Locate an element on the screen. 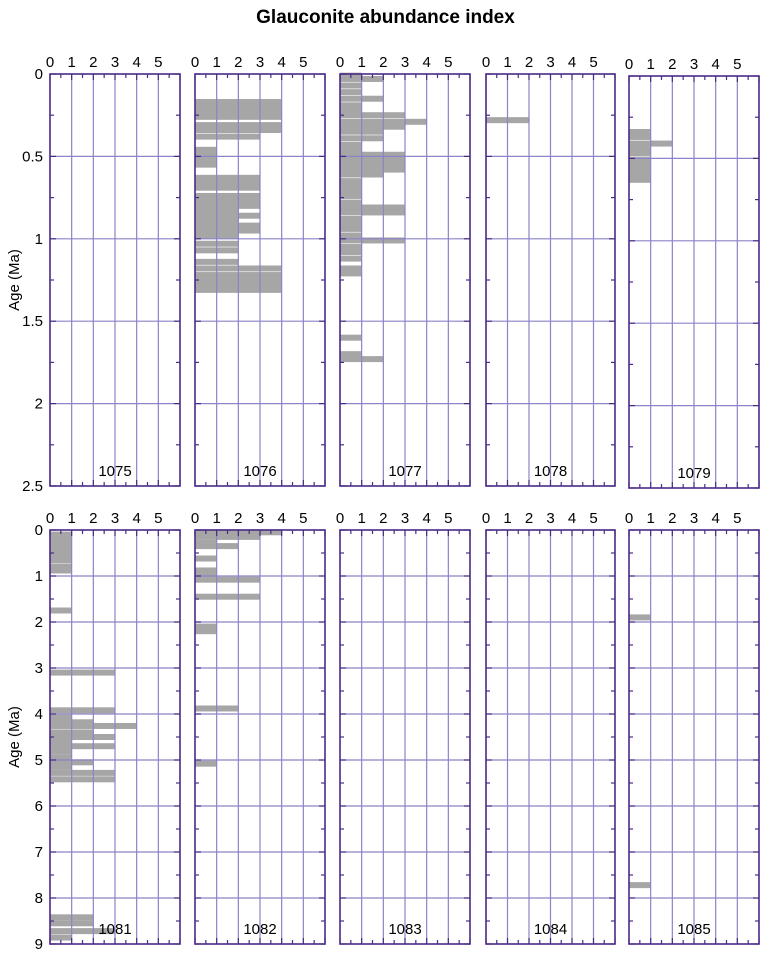 The image size is (771, 957). site-label: 1082 is located at coordinates (259, 929).